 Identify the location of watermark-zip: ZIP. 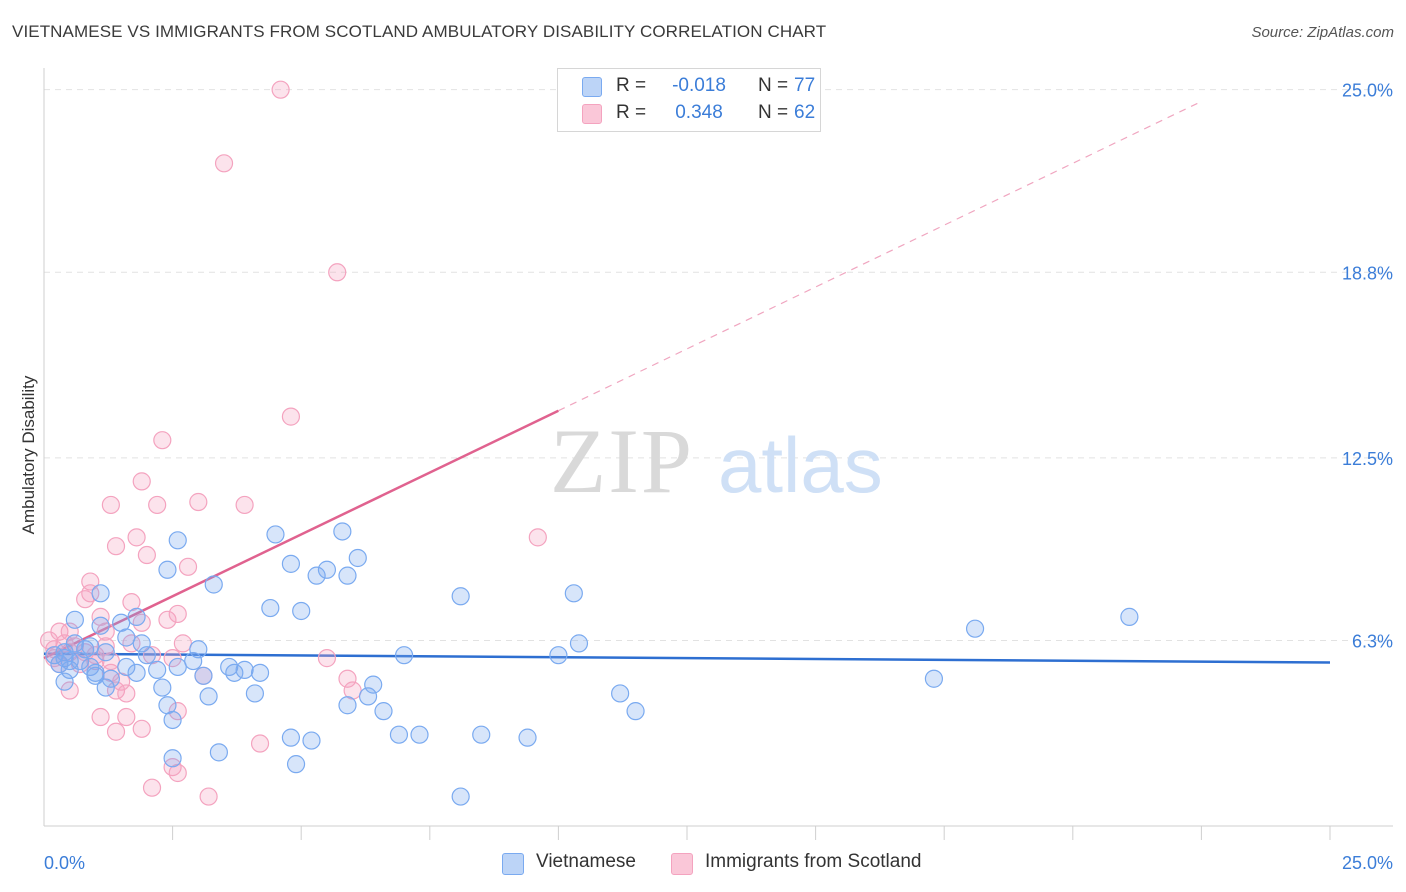
(622, 461).